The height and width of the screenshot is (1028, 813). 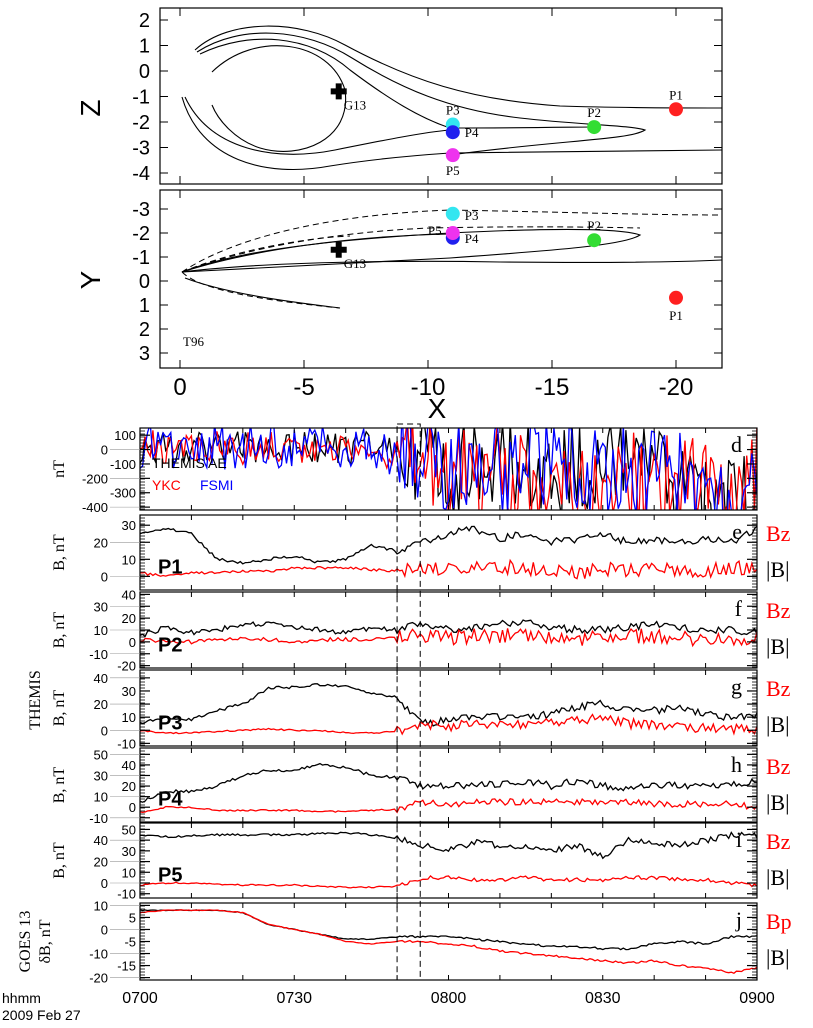 I want to click on legend-fsmi: FSMI, so click(x=216, y=485).